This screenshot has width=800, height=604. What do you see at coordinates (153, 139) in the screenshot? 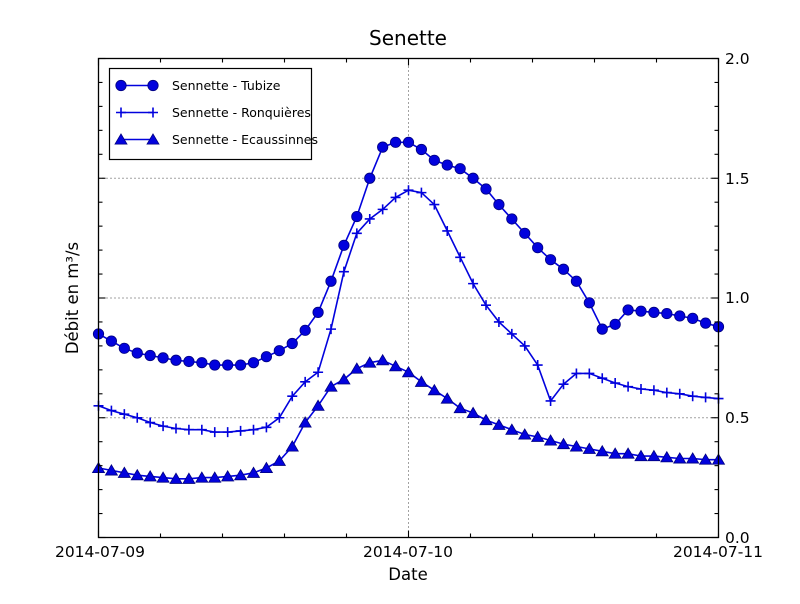
I see `legend-triangle-marker` at bounding box center [153, 139].